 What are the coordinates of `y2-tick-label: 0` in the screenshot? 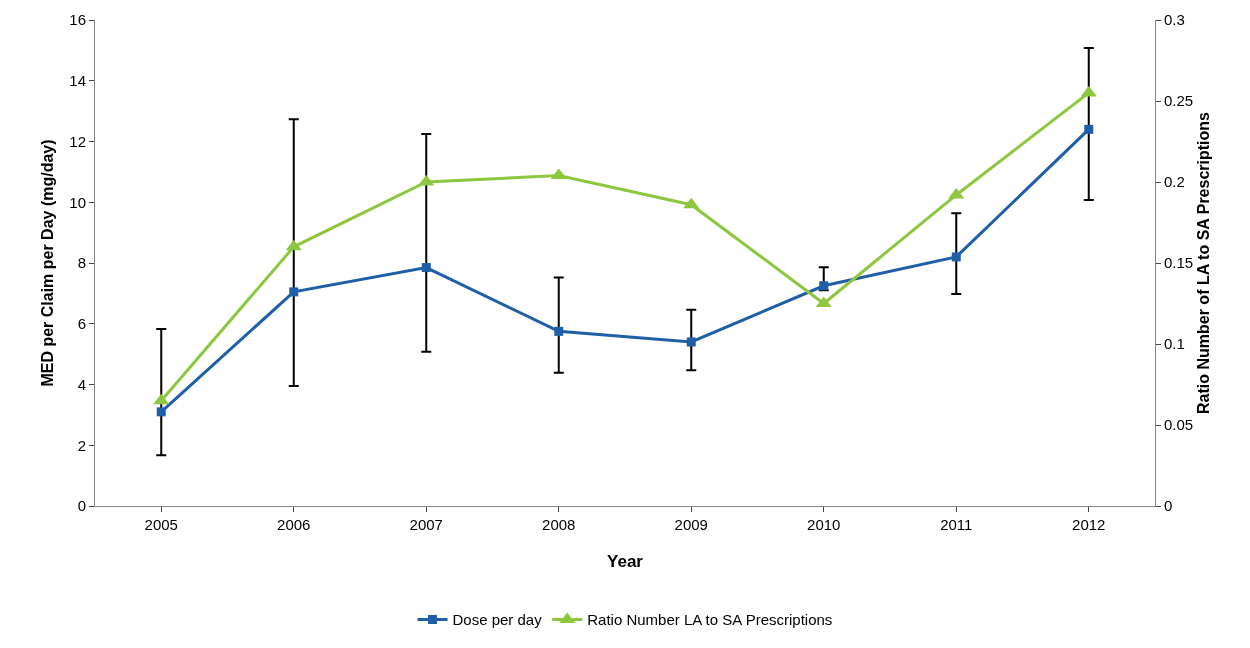 It's located at (1168, 506).